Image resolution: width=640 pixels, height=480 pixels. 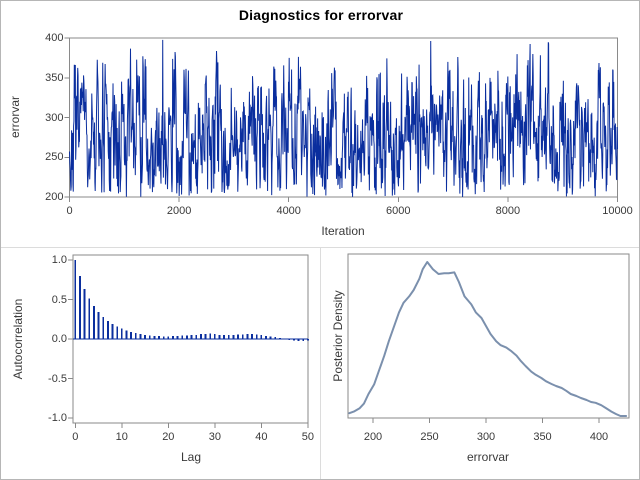 I want to click on acf-x-tick-label: 30, so click(x=214, y=437).